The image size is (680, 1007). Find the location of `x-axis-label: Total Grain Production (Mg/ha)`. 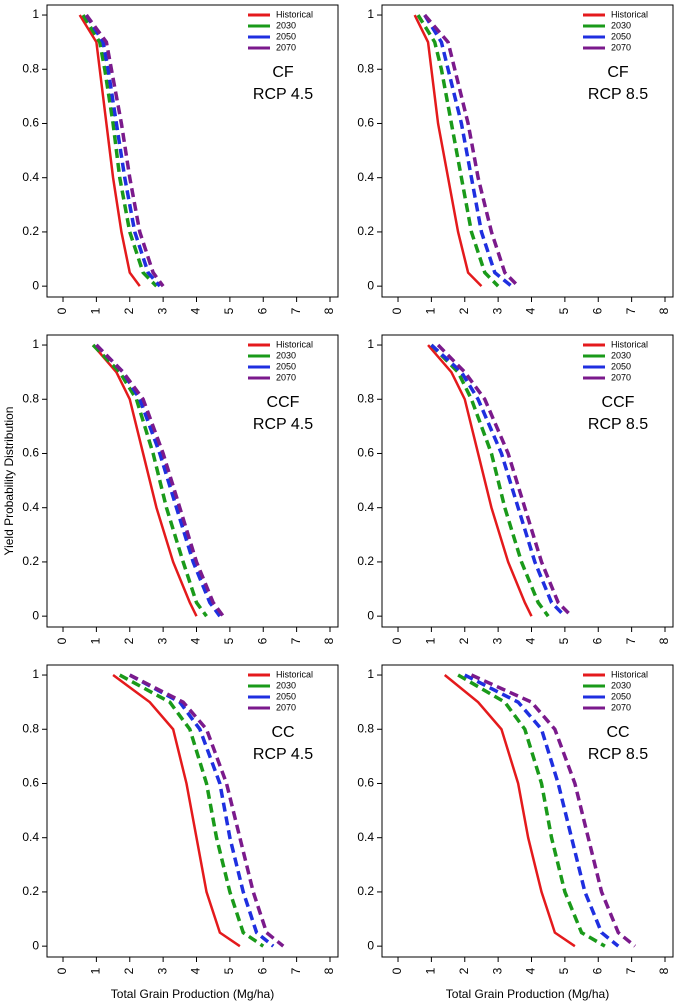

x-axis-label: Total Grain Production (Mg/ha) is located at coordinates (527, 994).